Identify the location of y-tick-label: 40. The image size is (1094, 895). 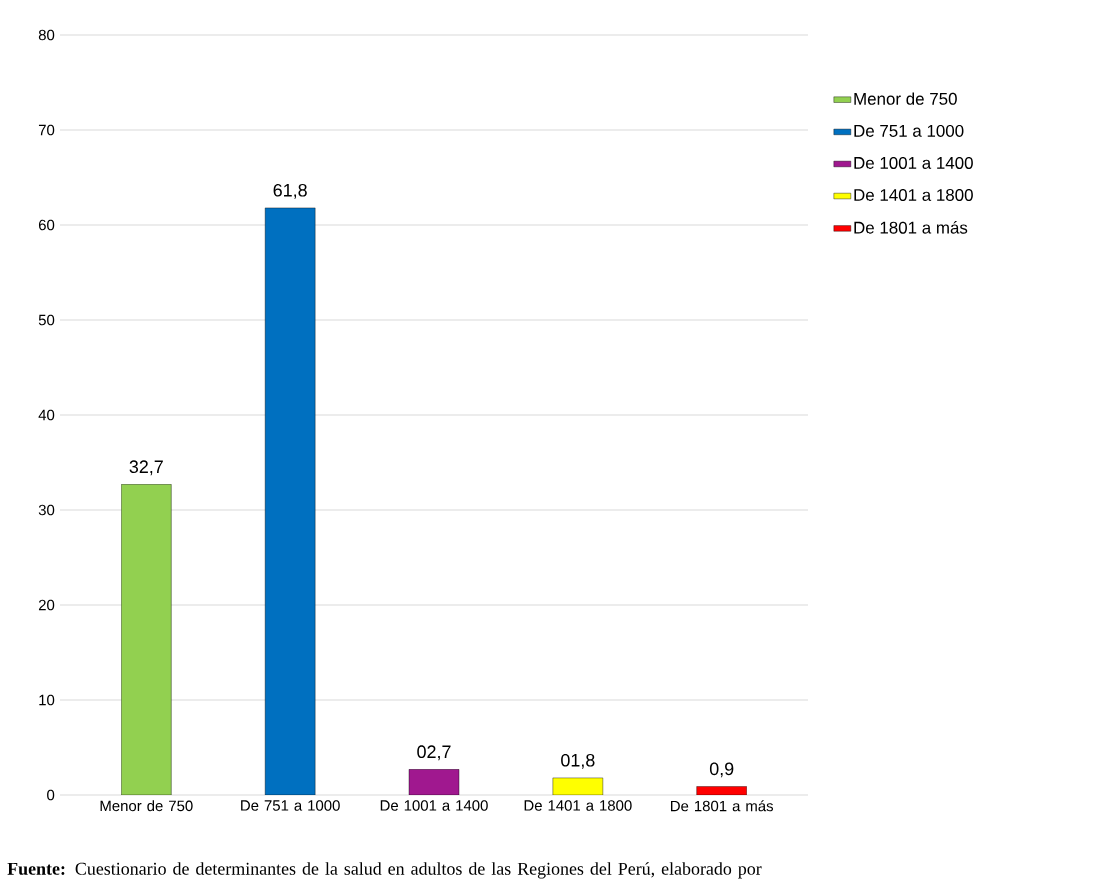
(46, 415).